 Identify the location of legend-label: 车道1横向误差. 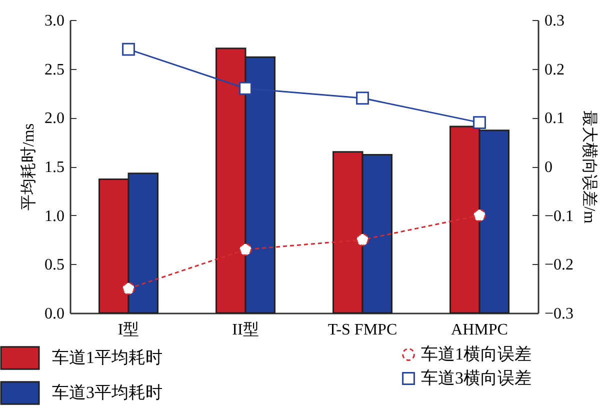
(476, 354).